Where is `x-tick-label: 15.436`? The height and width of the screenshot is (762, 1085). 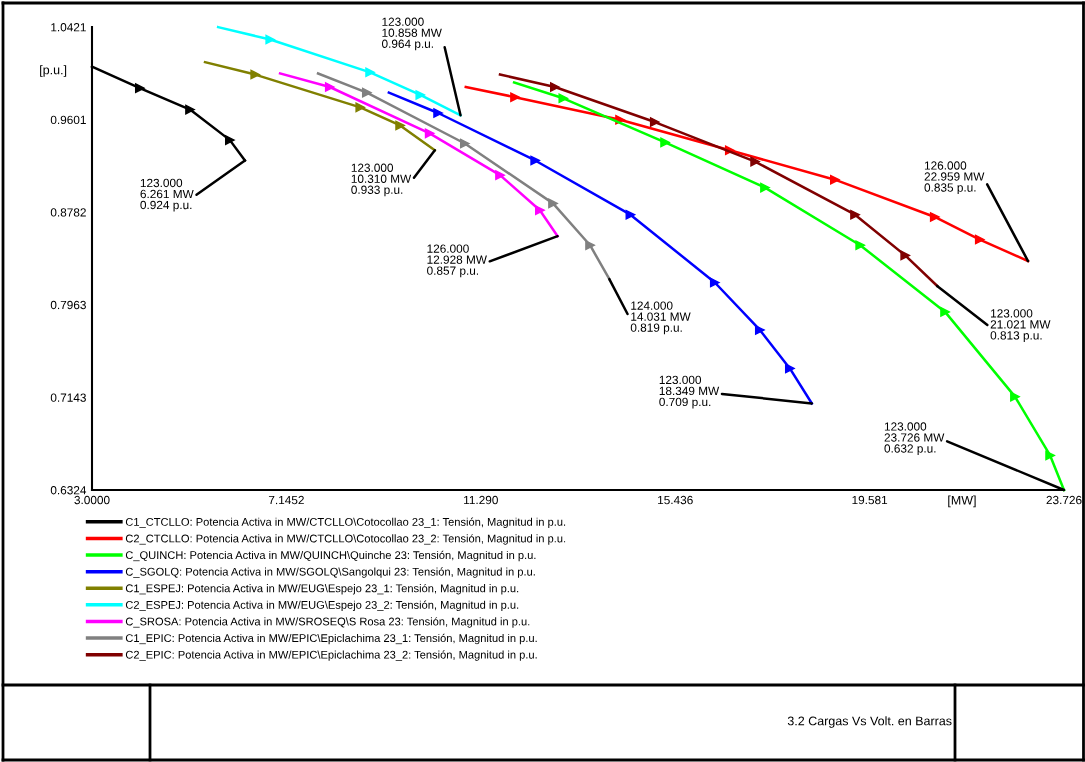 x-tick-label: 15.436 is located at coordinates (675, 500).